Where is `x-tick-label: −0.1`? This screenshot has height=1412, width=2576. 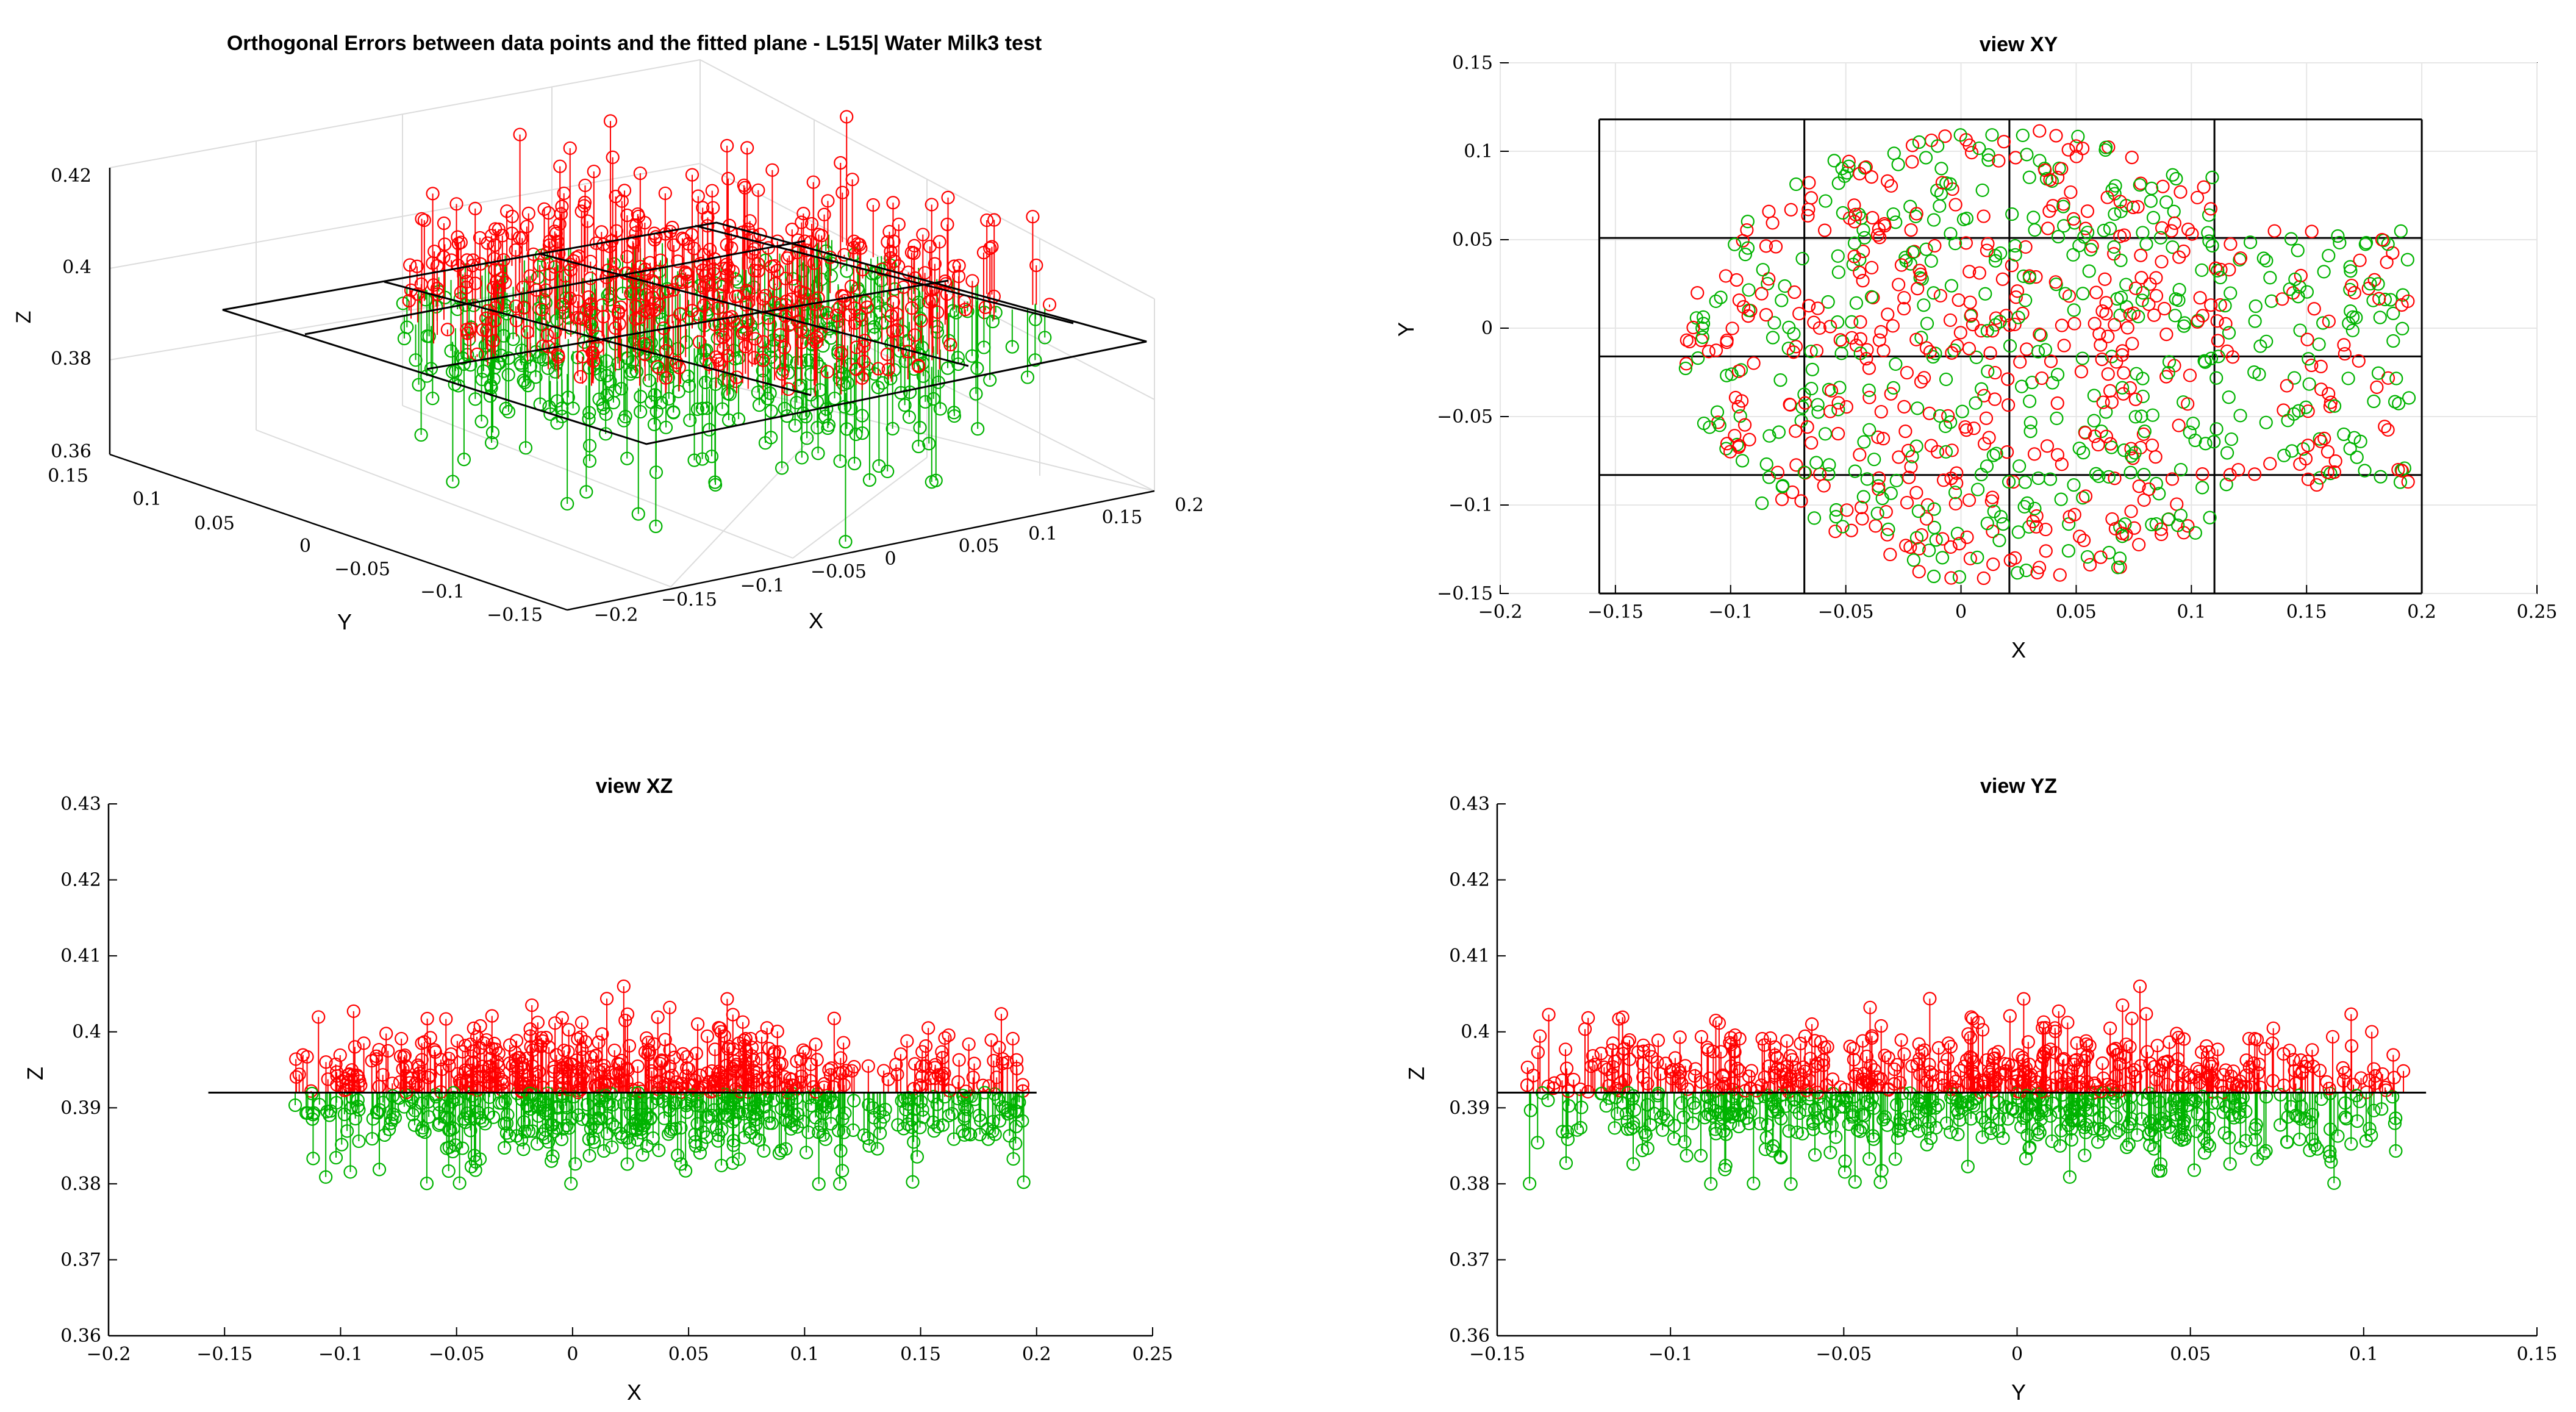
x-tick-label: −0.1 is located at coordinates (1730, 612).